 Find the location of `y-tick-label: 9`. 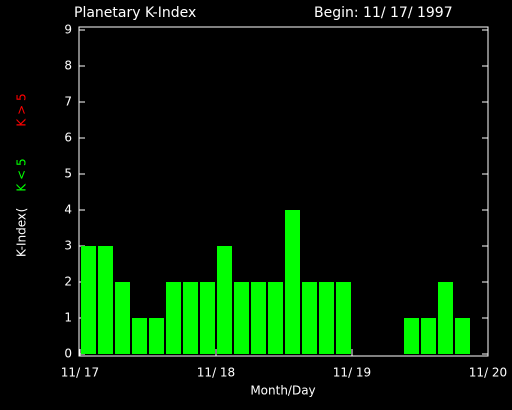

y-tick-label: 9 is located at coordinates (68, 30).